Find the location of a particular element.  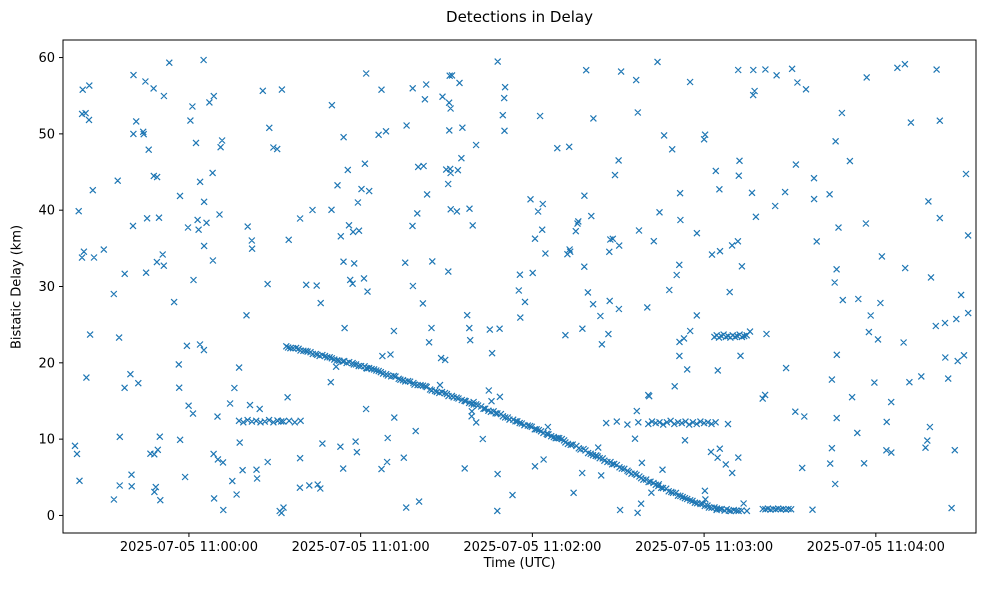

y-tick-label: 0 is located at coordinates (51, 516).